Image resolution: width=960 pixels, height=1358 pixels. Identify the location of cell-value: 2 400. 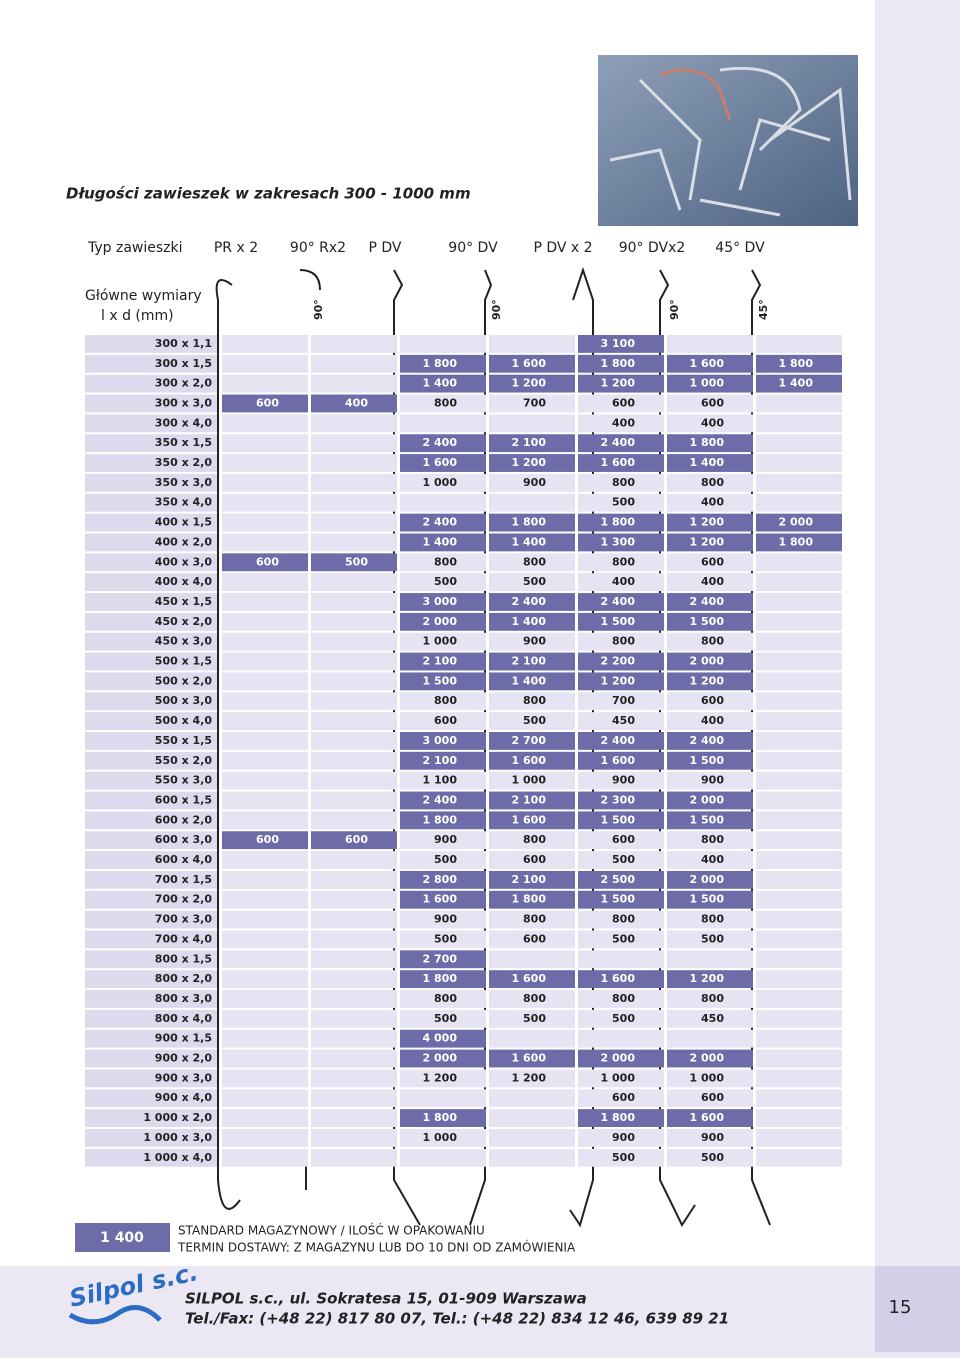
(618, 740).